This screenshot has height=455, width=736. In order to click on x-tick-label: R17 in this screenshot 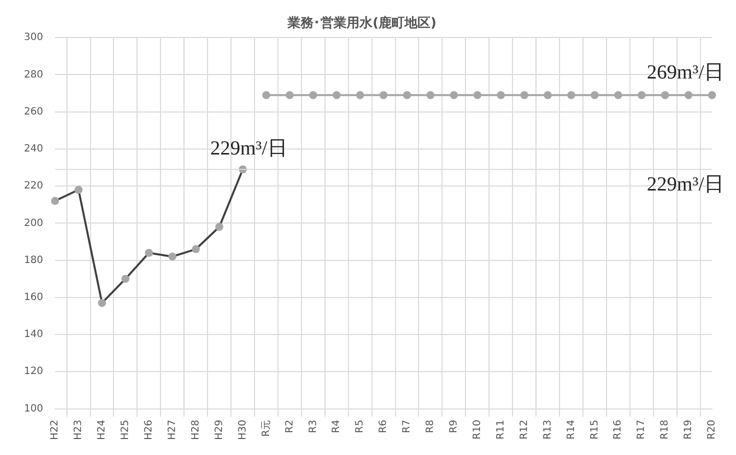, I will do `click(642, 430)`.